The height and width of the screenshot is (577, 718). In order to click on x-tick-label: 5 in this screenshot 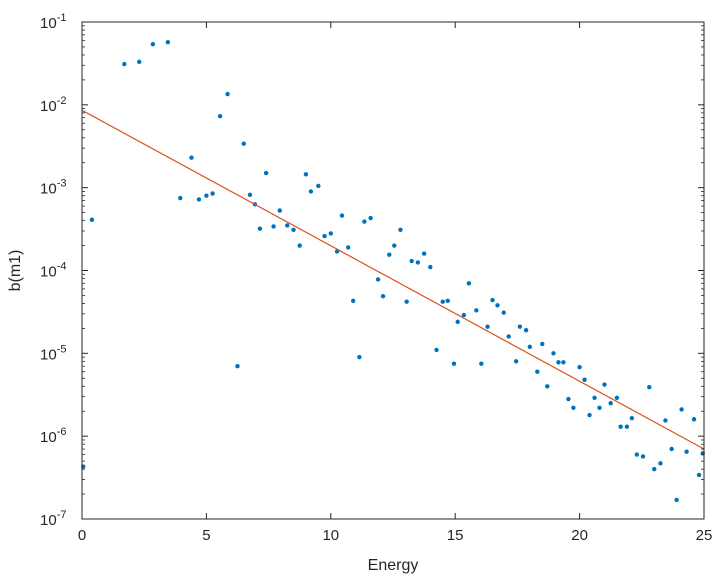, I will do `click(206, 535)`.